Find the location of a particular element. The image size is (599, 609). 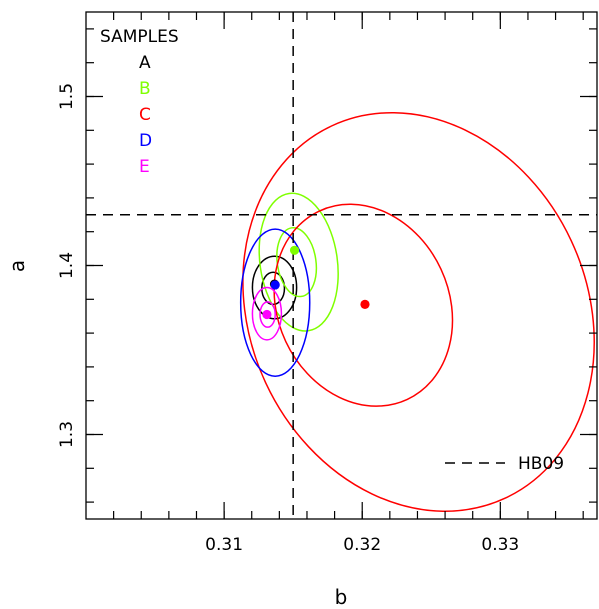

legend-title: SAMPLES is located at coordinates (139, 37).